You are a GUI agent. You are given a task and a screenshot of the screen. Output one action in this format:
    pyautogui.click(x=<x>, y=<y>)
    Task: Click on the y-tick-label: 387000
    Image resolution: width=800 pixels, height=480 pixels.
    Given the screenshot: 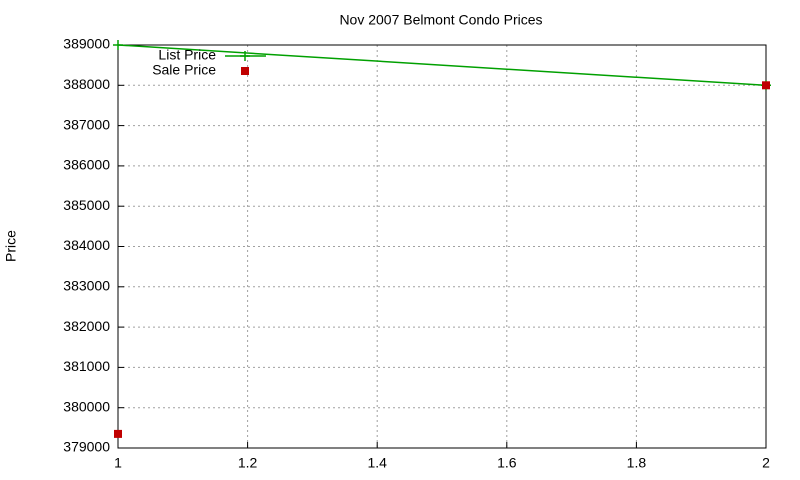 What is the action you would take?
    pyautogui.click(x=86, y=124)
    